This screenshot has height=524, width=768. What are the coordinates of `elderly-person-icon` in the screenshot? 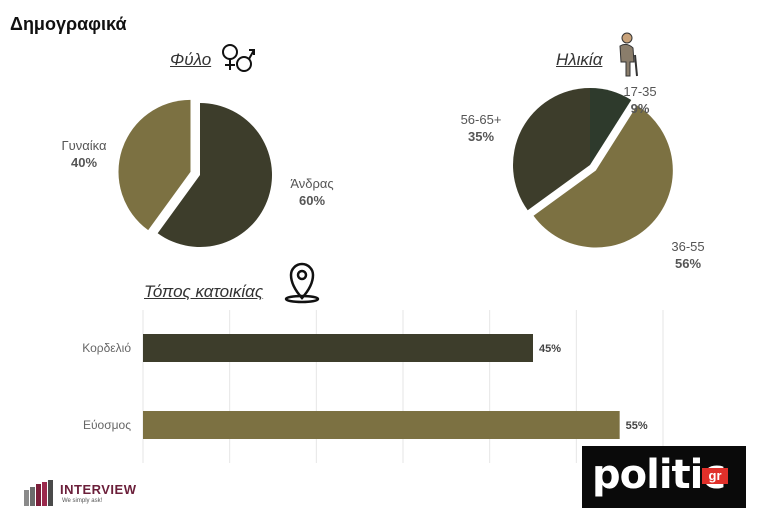 It's located at (628, 54).